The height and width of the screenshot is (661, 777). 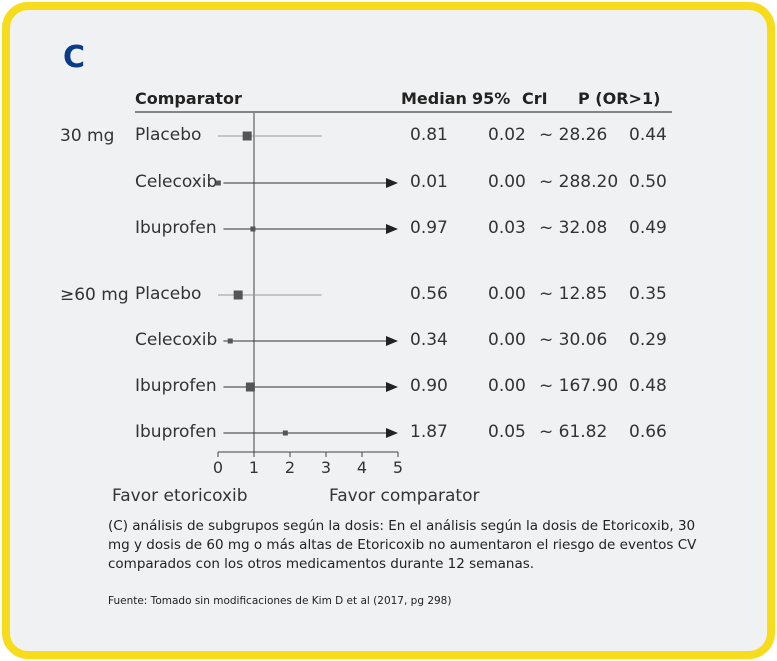 What do you see at coordinates (579, 386) in the screenshot?
I see `row-upper: ~ 167.90` at bounding box center [579, 386].